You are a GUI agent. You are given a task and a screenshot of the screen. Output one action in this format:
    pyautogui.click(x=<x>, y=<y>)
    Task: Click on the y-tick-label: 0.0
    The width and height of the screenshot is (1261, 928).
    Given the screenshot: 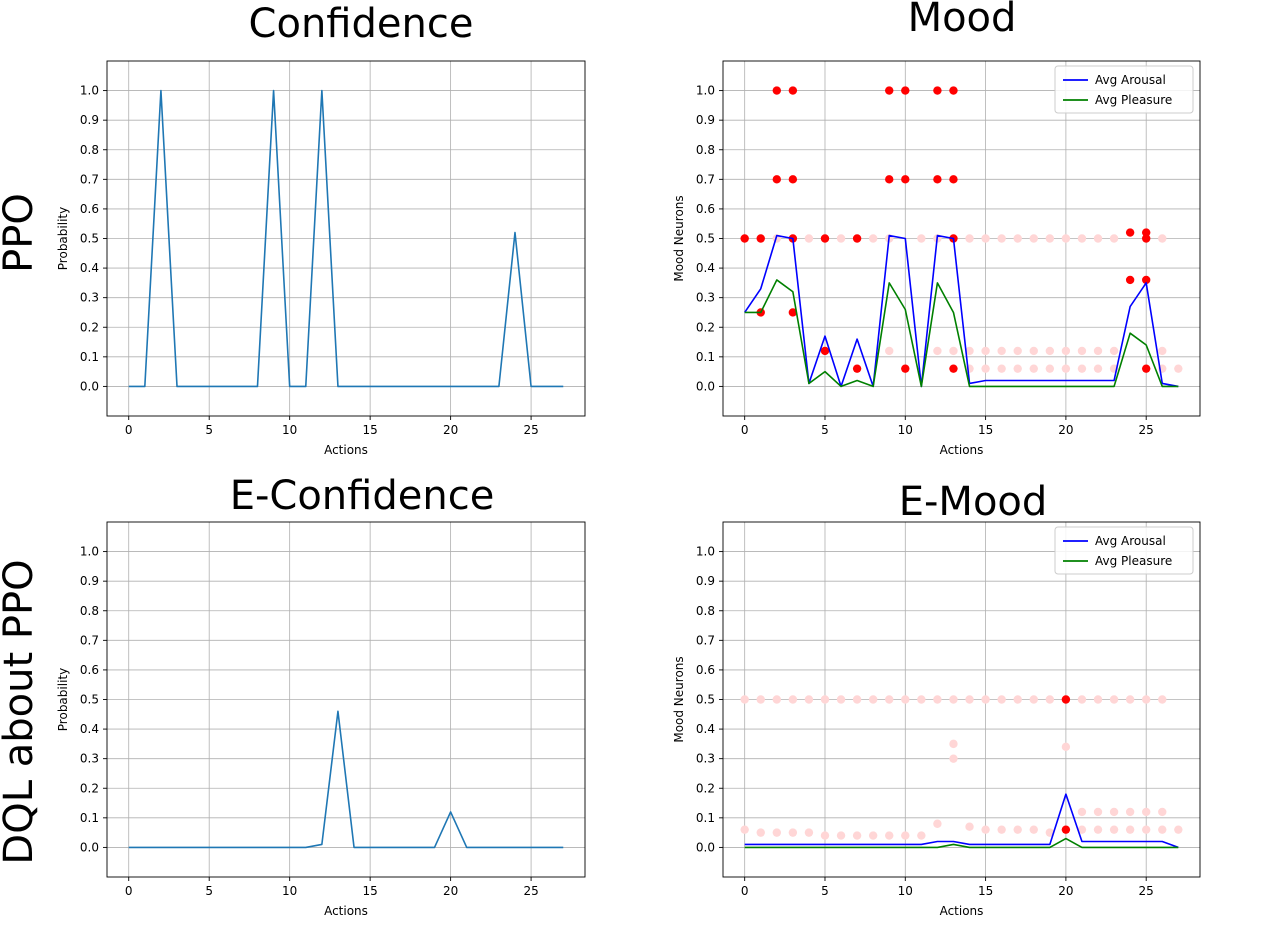 What is the action you would take?
    pyautogui.click(x=705, y=847)
    